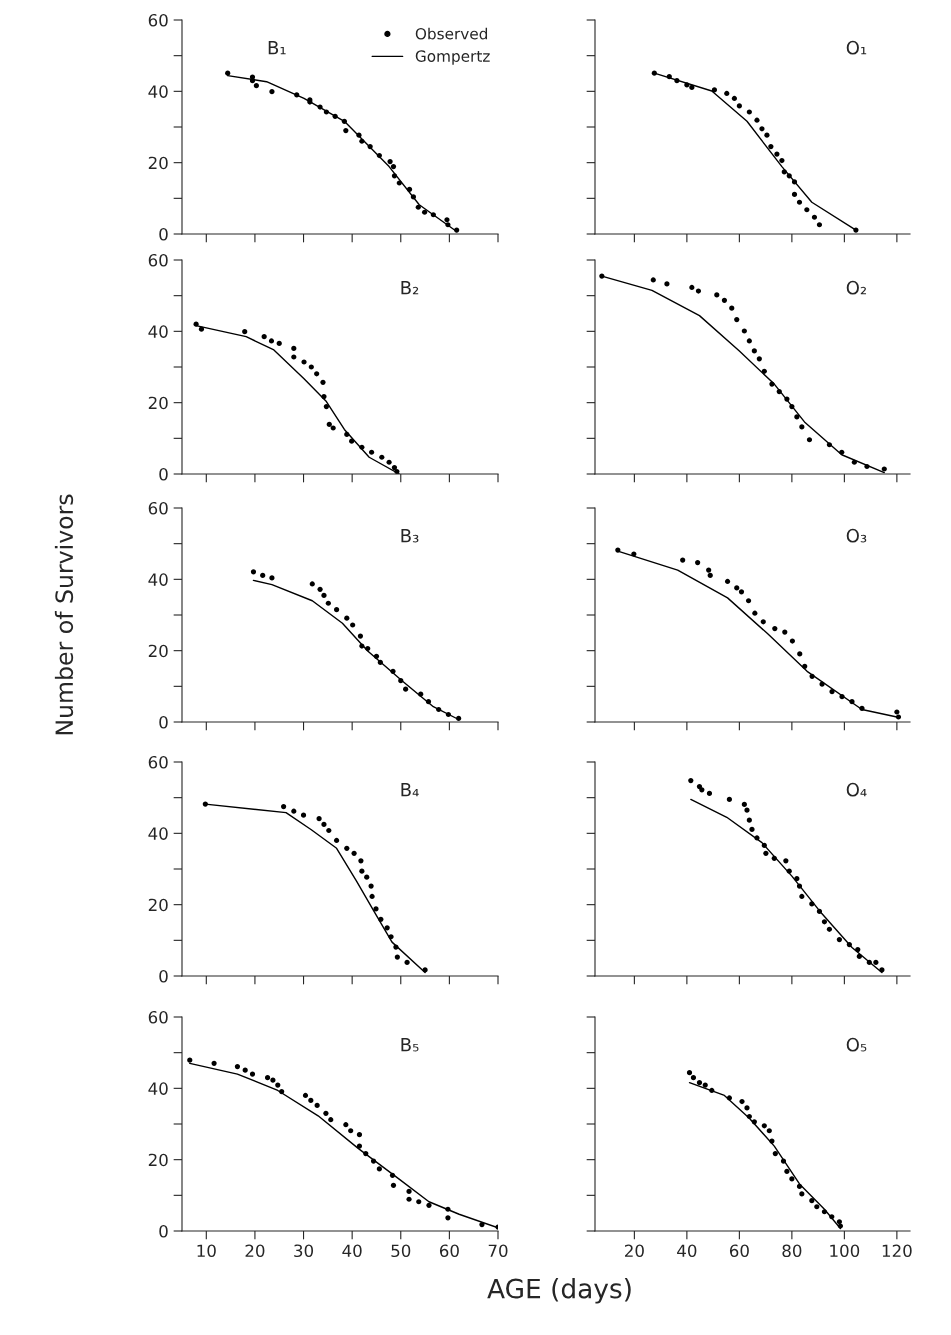  What do you see at coordinates (64, 614) in the screenshot?
I see `y-axis-title: Number of Survivors` at bounding box center [64, 614].